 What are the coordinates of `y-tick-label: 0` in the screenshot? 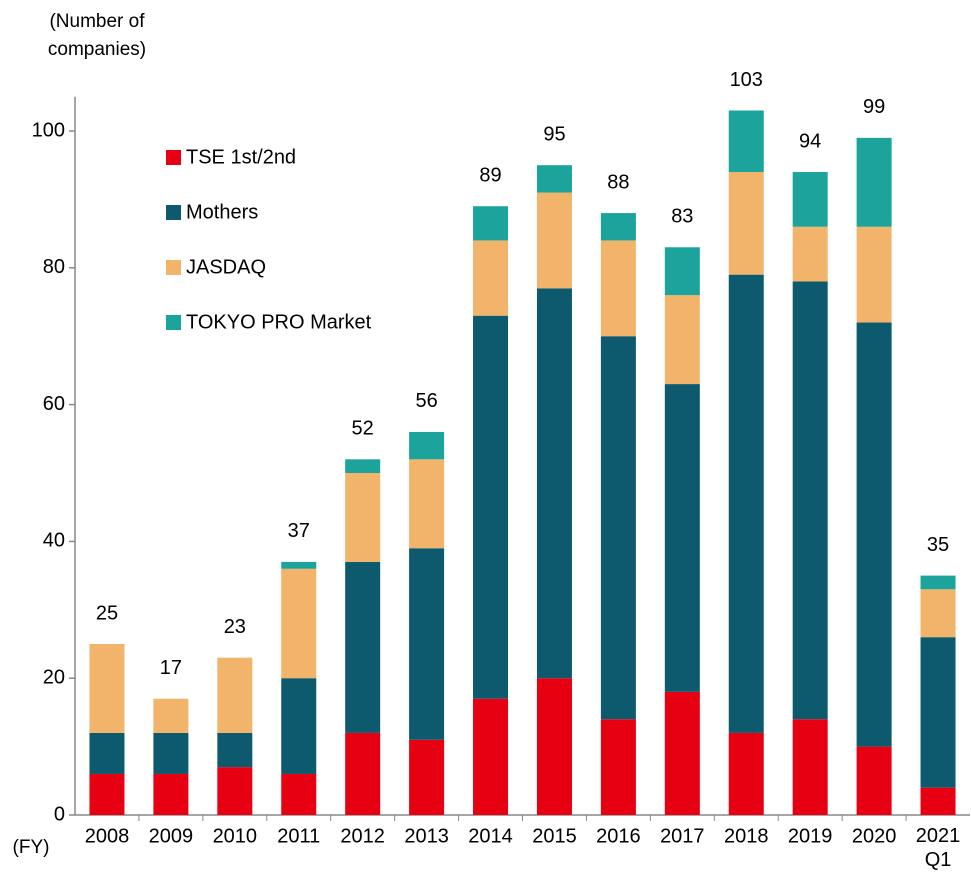 It's located at (59, 814).